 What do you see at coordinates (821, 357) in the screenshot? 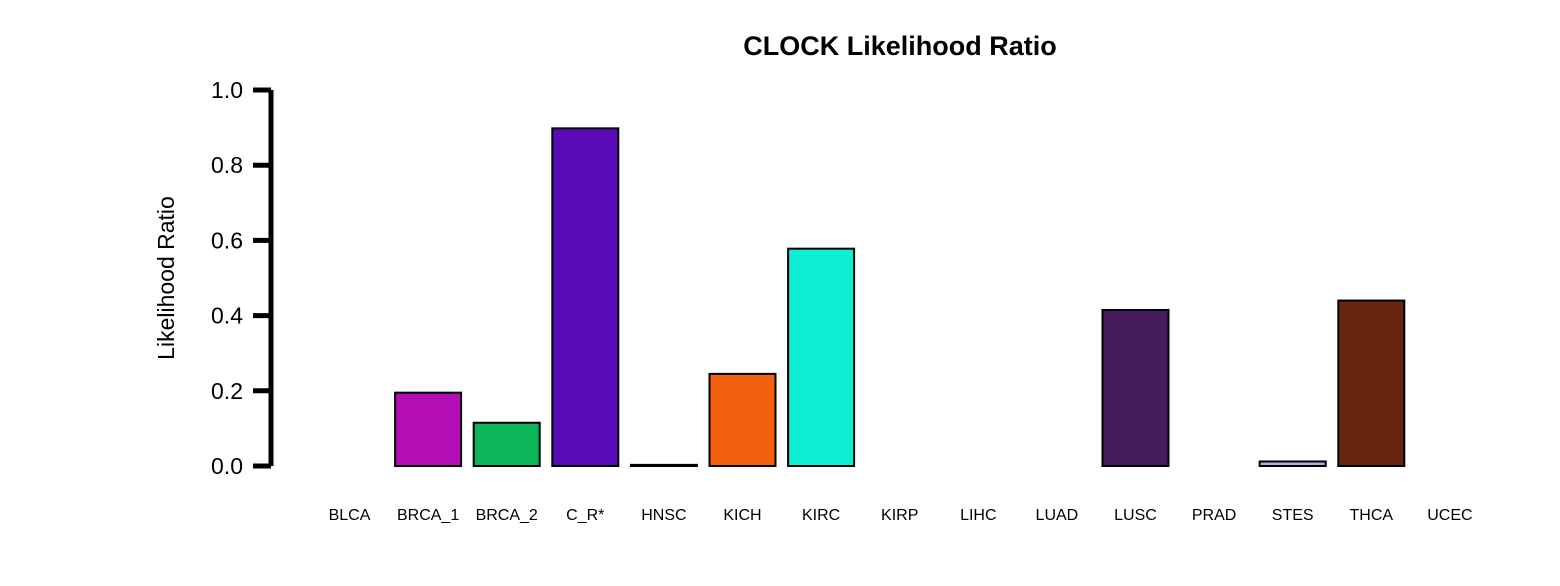
I see `bar-kirc` at bounding box center [821, 357].